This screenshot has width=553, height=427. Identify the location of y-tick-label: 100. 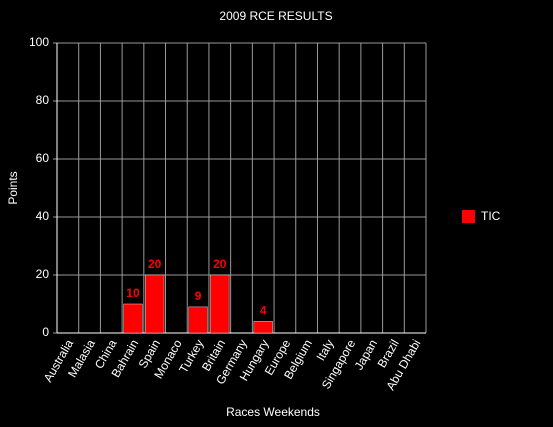
(39, 42).